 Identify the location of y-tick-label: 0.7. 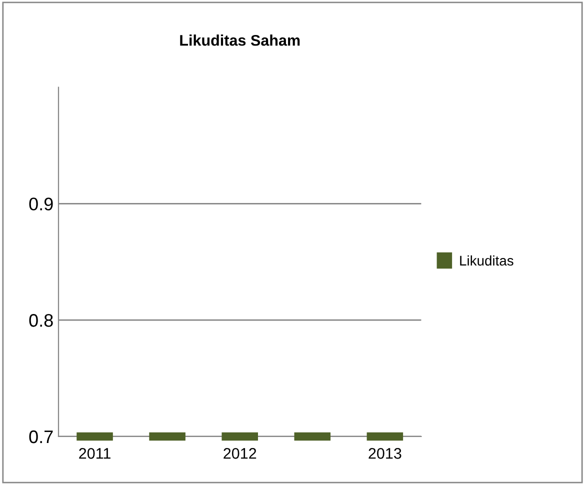
(41, 437).